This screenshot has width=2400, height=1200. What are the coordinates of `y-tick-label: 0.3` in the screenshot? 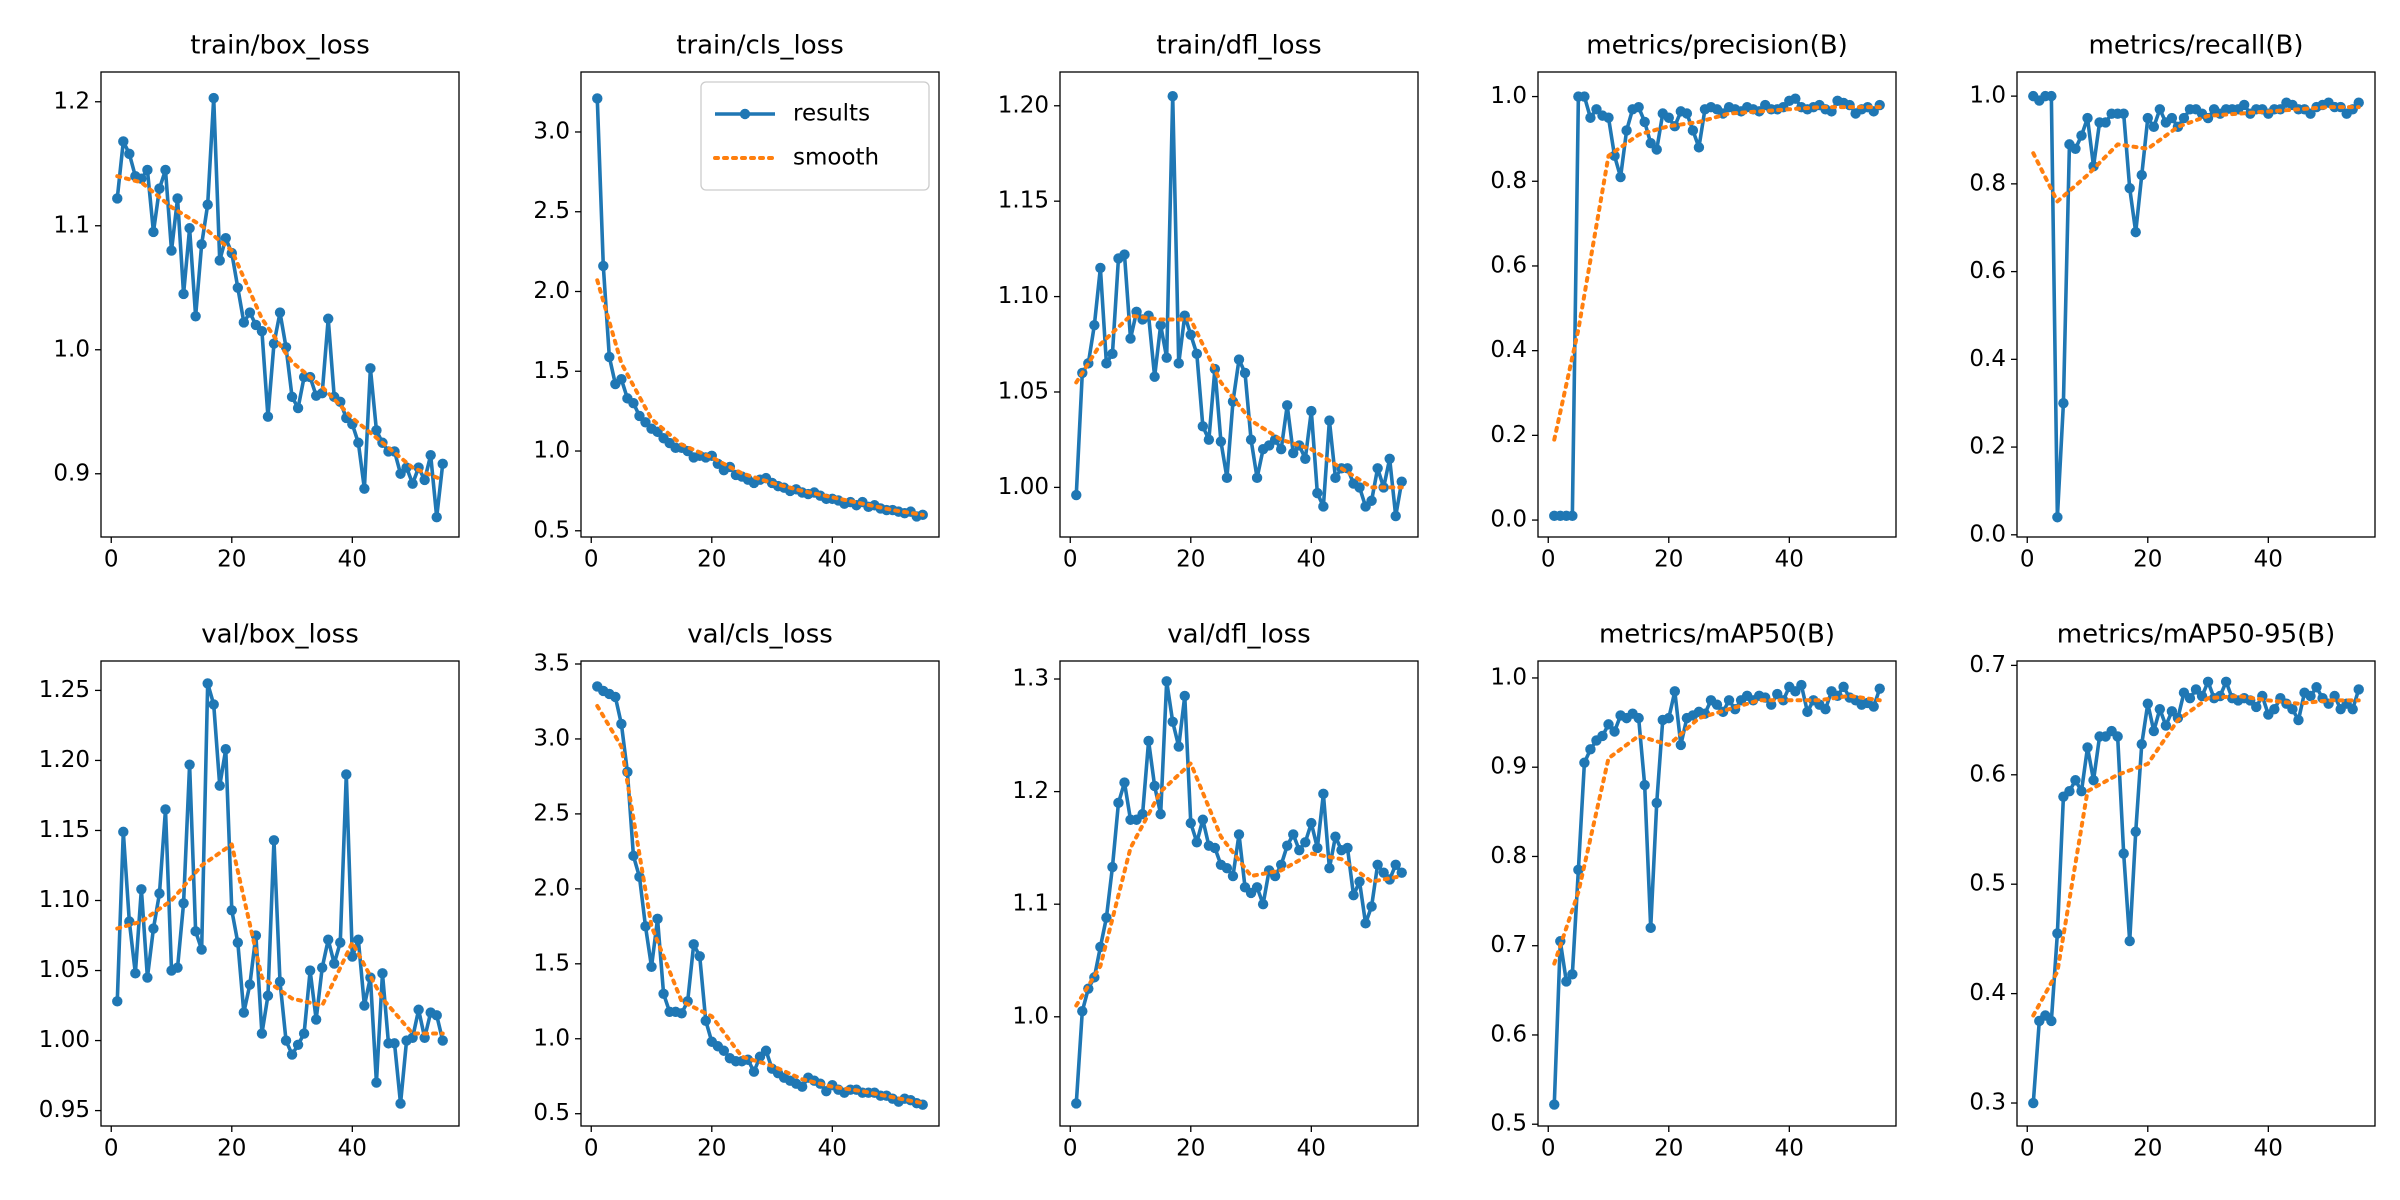 It's located at (1987, 1103).